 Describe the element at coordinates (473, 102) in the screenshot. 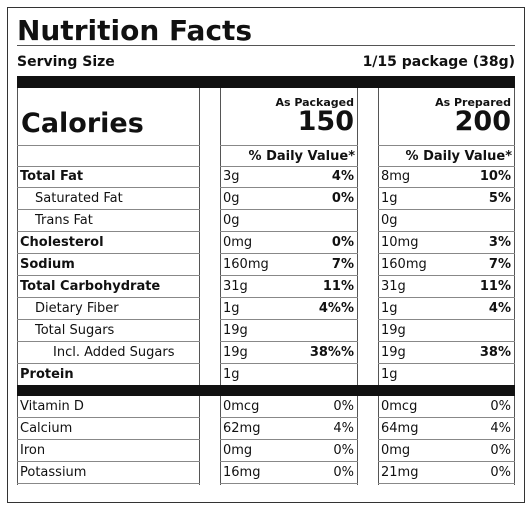

I see `column-heading: As Prepared` at that location.